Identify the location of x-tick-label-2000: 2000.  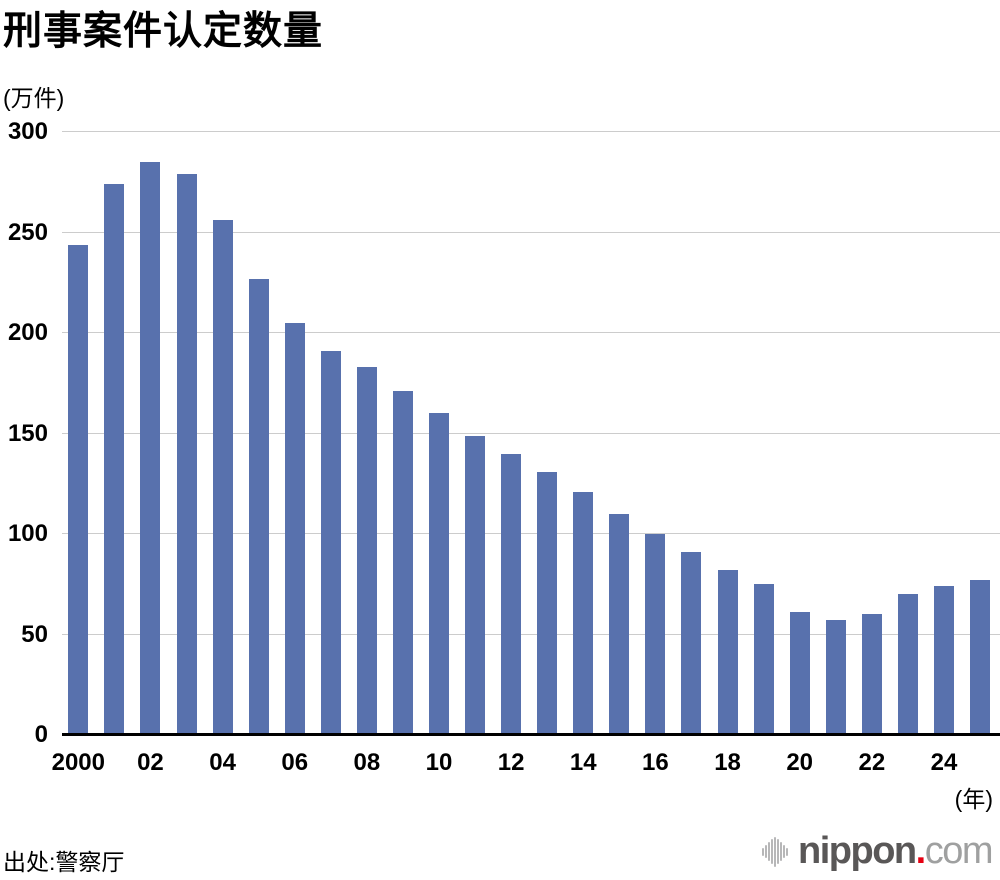
(78, 762).